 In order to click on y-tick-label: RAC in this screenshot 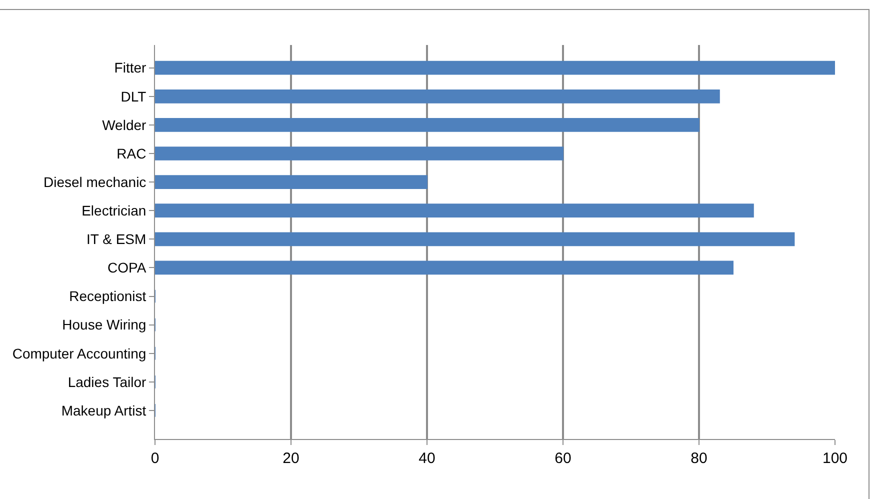, I will do `click(131, 153)`.